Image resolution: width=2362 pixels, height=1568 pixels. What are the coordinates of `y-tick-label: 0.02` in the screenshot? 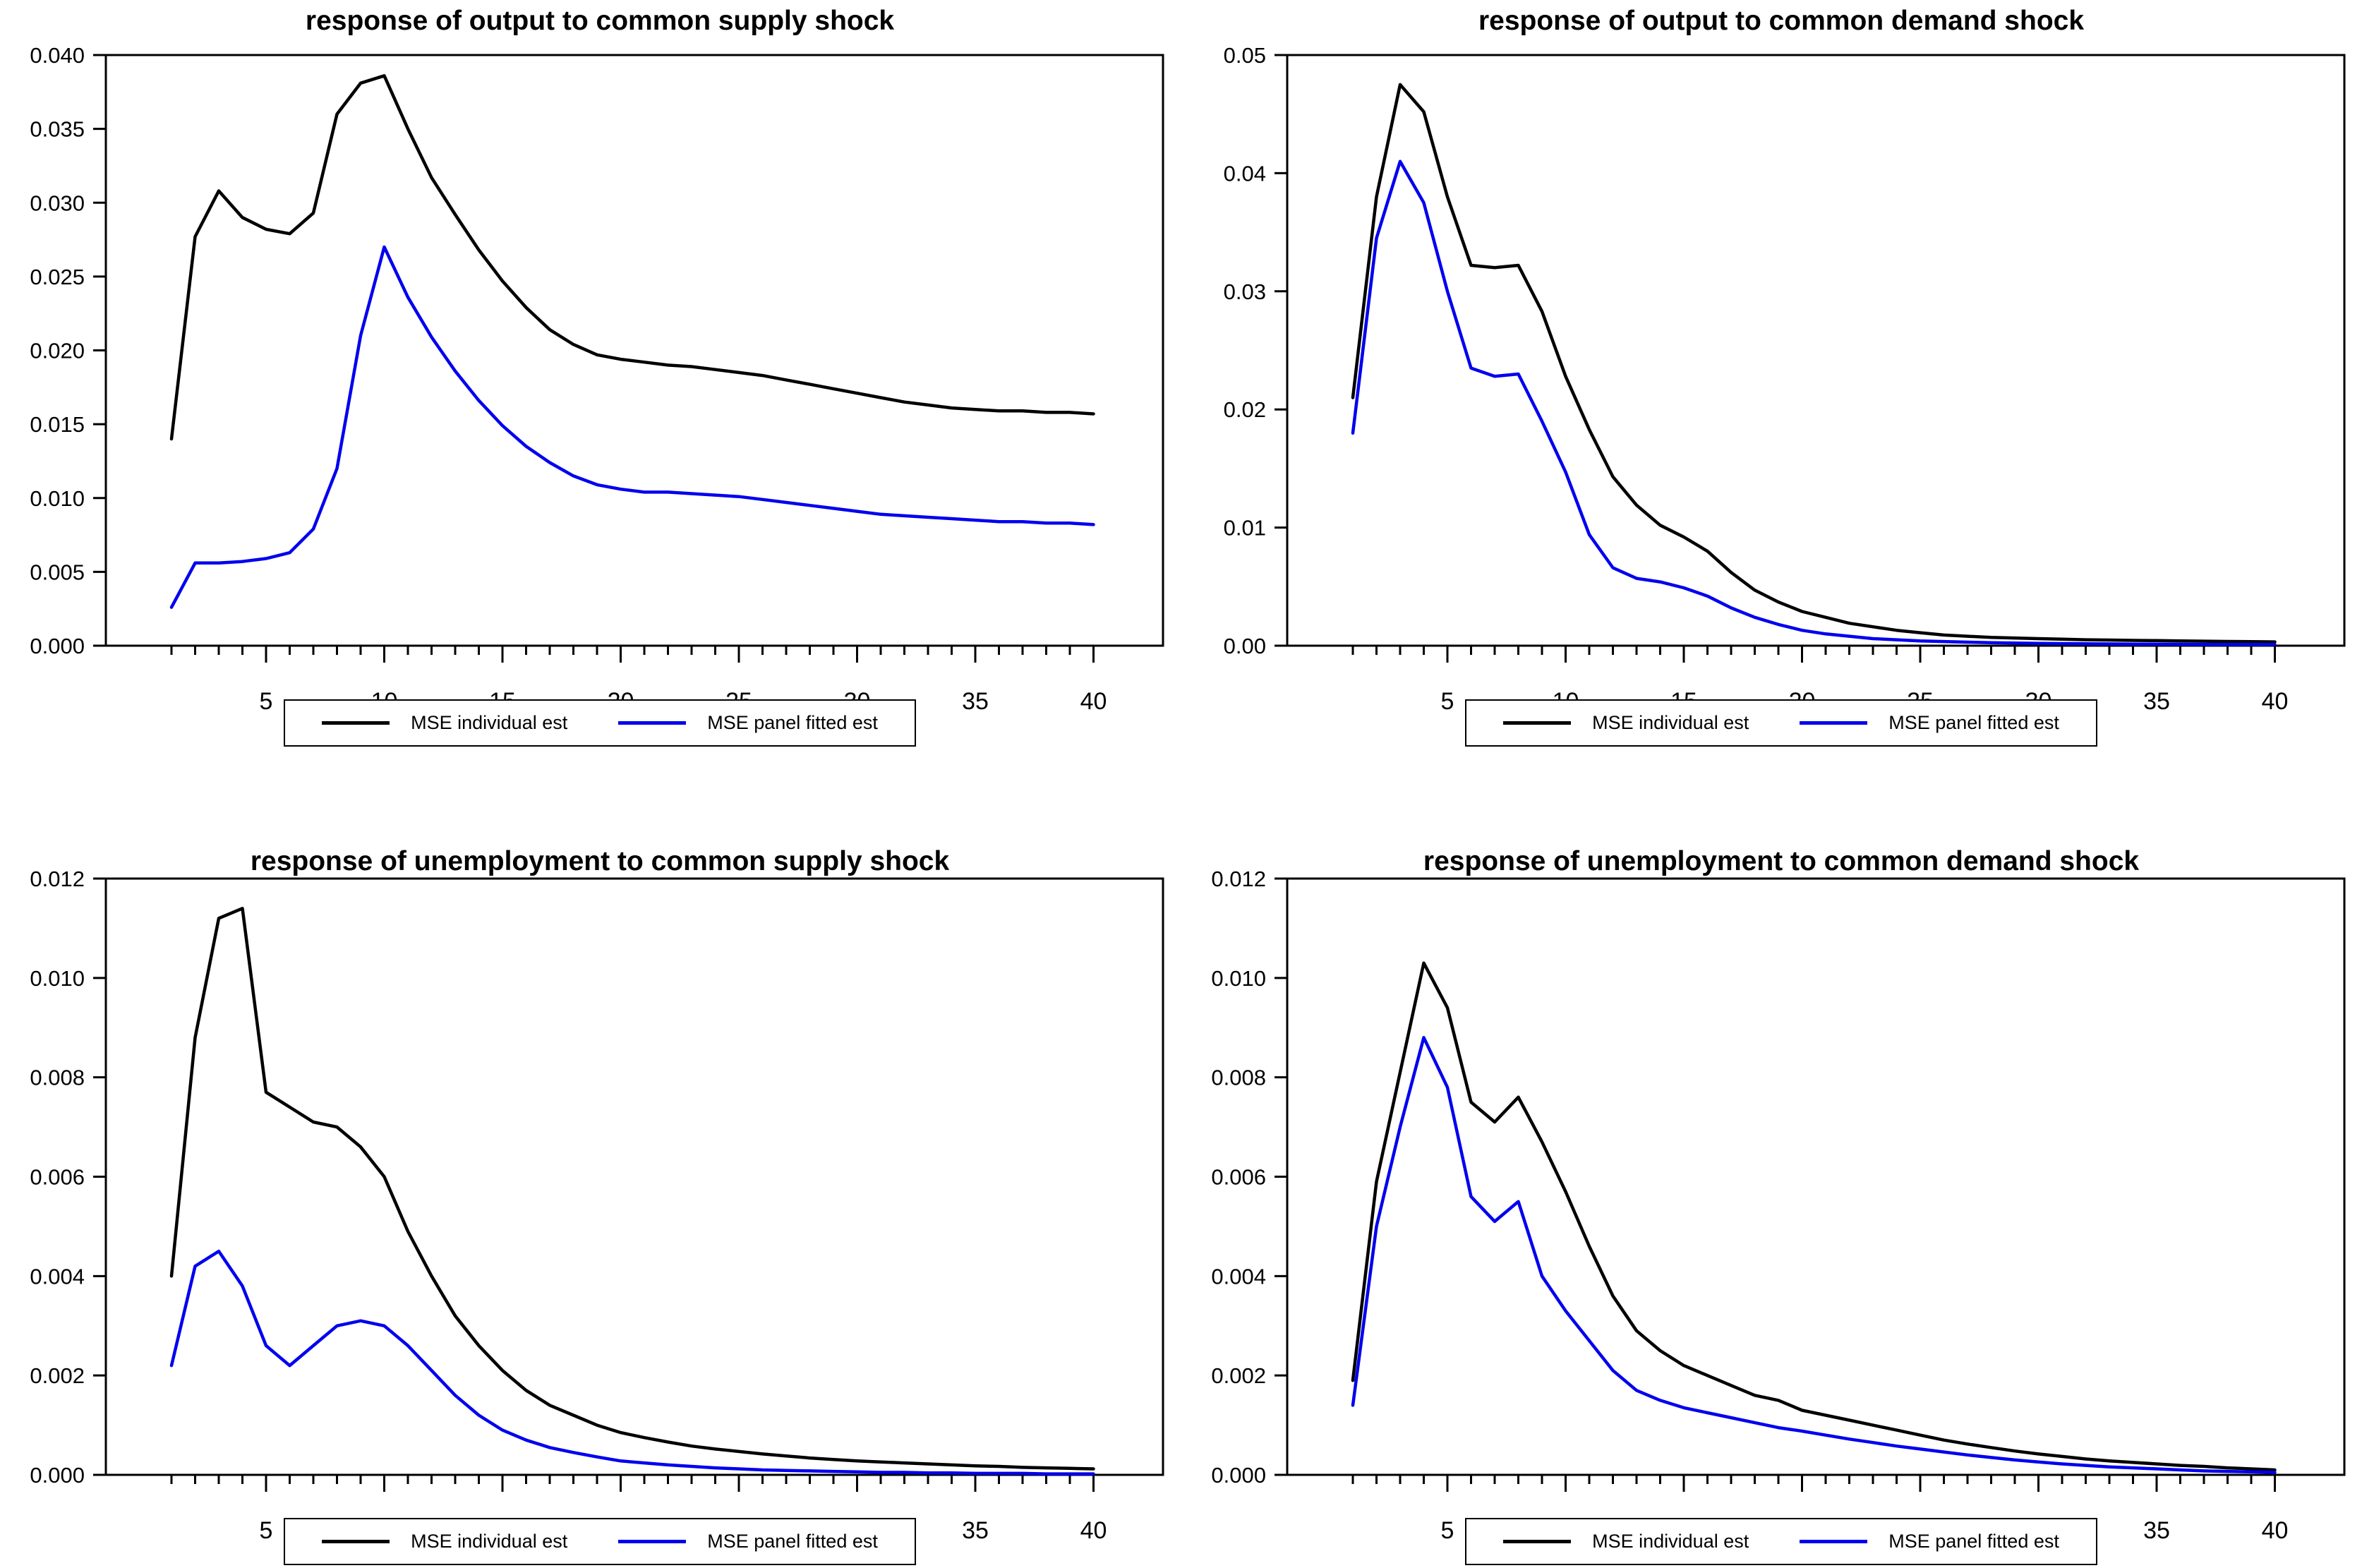 It's located at (1245, 409).